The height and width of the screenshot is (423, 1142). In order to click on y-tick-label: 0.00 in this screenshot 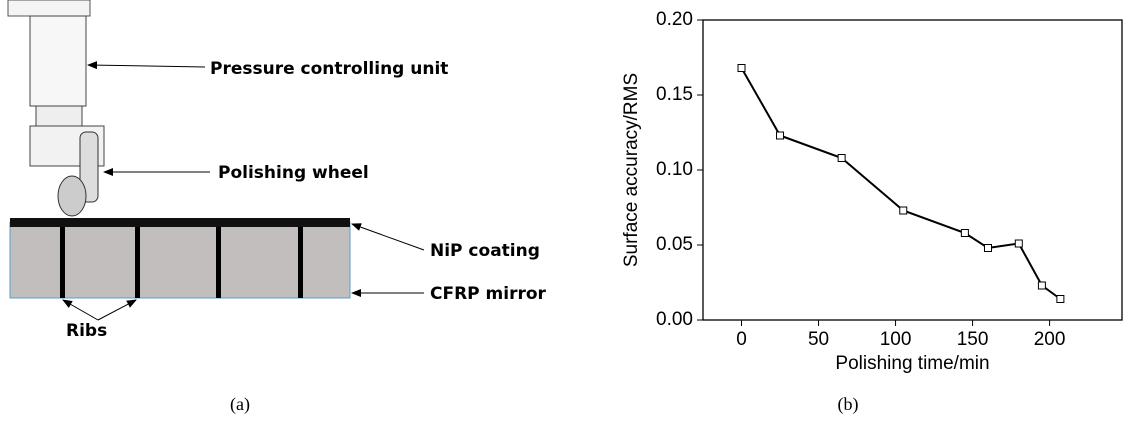, I will do `click(674, 319)`.